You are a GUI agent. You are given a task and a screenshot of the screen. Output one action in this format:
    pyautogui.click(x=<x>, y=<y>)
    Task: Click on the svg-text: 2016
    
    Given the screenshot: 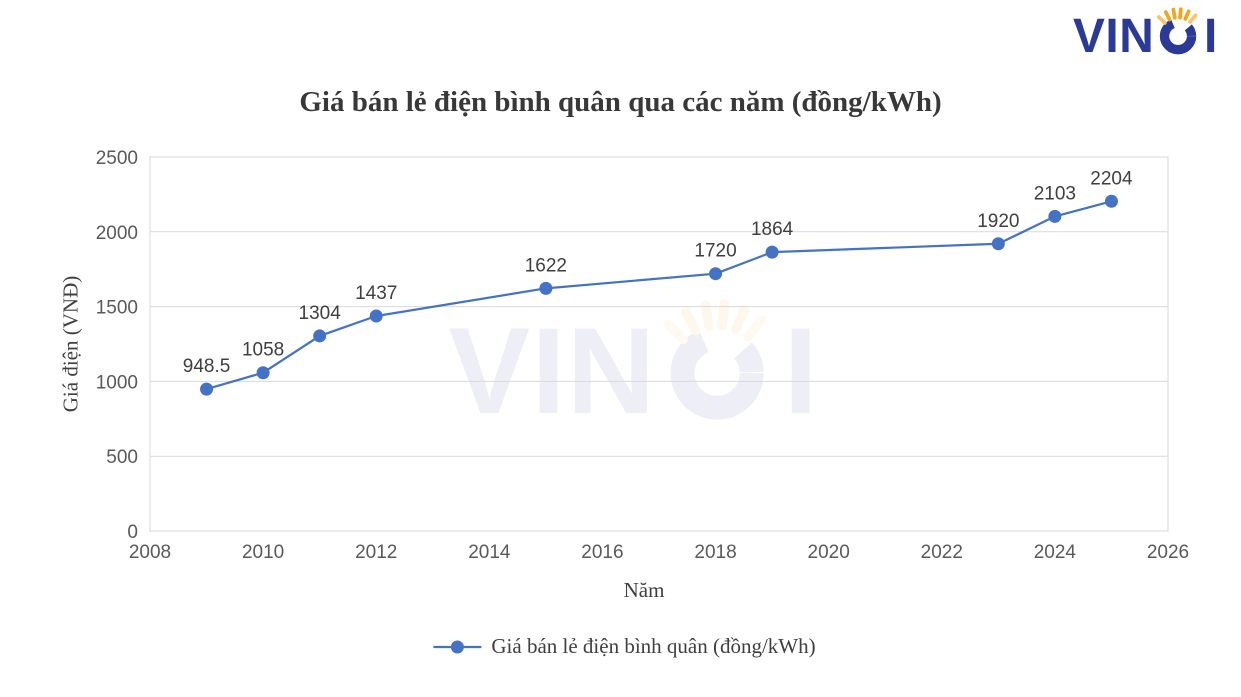 What is the action you would take?
    pyautogui.click(x=602, y=552)
    